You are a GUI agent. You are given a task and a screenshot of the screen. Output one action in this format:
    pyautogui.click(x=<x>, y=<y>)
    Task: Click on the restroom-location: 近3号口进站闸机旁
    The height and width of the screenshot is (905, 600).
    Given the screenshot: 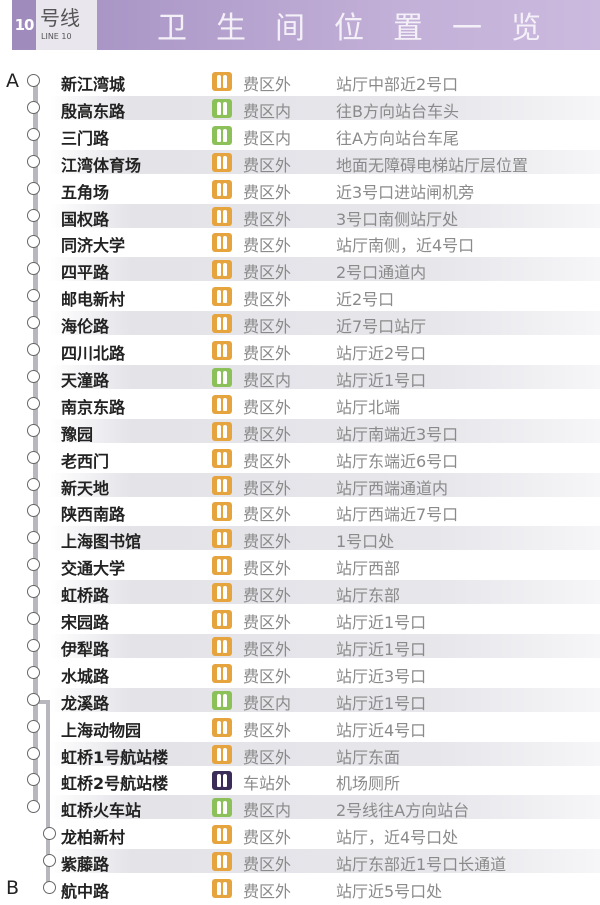 What is the action you would take?
    pyautogui.click(x=405, y=192)
    